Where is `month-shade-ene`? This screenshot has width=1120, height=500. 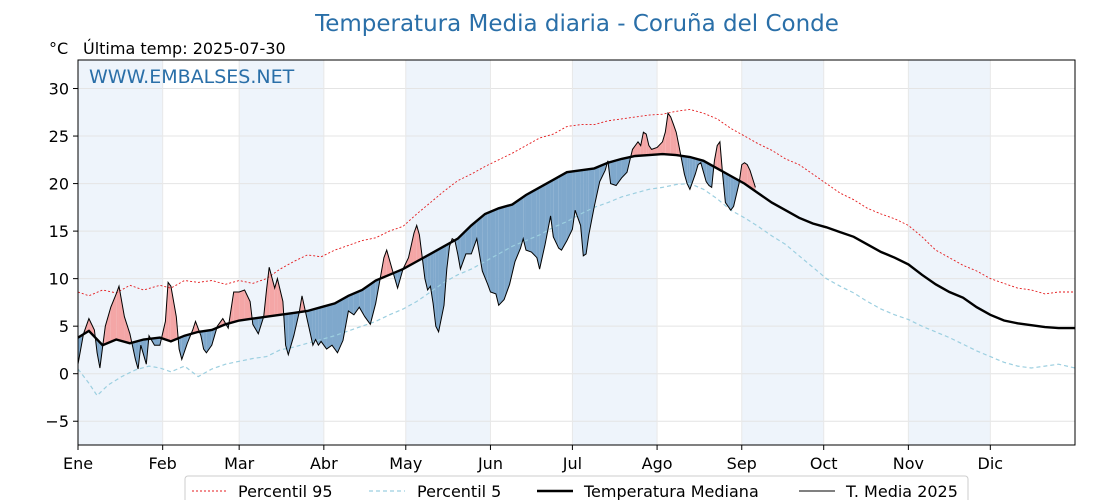 month-shade-ene is located at coordinates (120, 252).